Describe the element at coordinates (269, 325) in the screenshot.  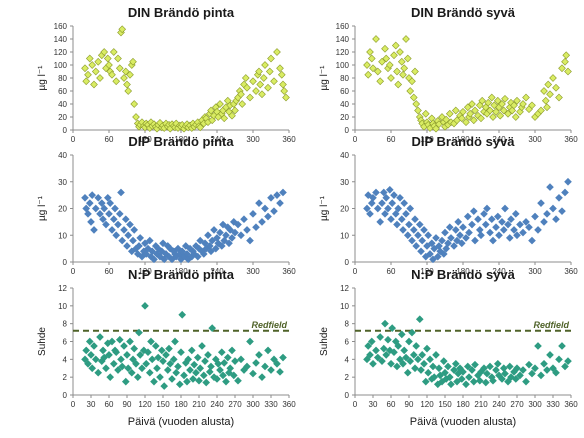
I see `redfield-label: Redfield` at that location.